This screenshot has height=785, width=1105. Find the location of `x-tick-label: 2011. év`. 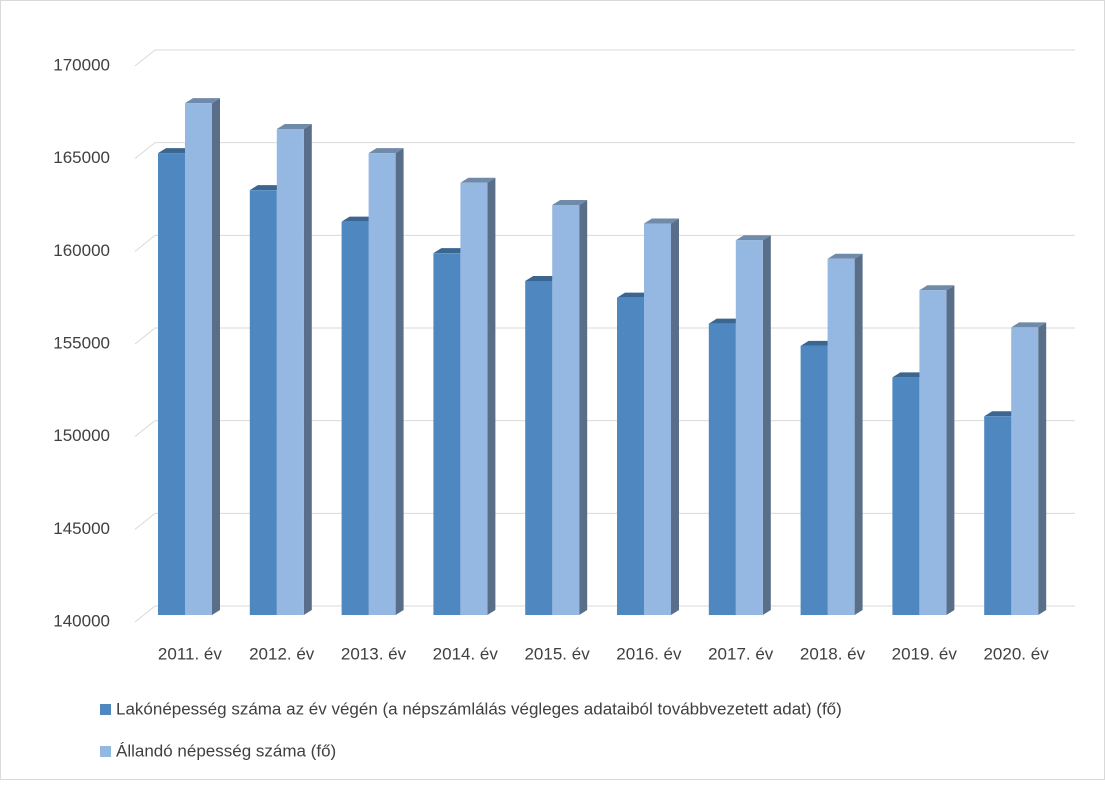

x-tick-label: 2011. év is located at coordinates (190, 653).